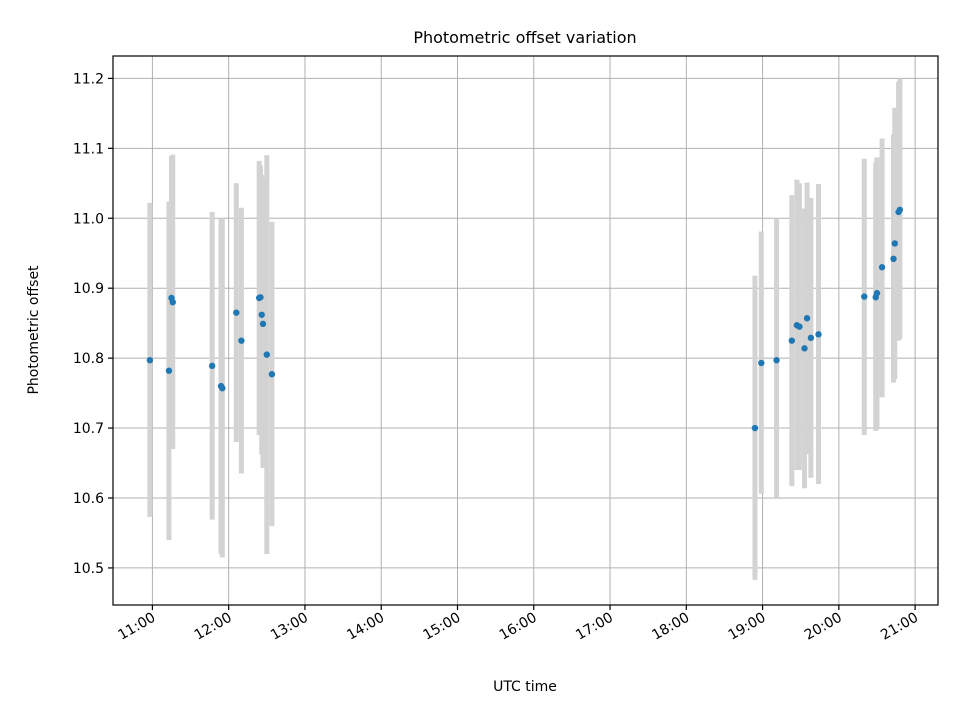 The image size is (960, 724). Describe the element at coordinates (88, 219) in the screenshot. I see `y-tick-label: 11.0` at that location.